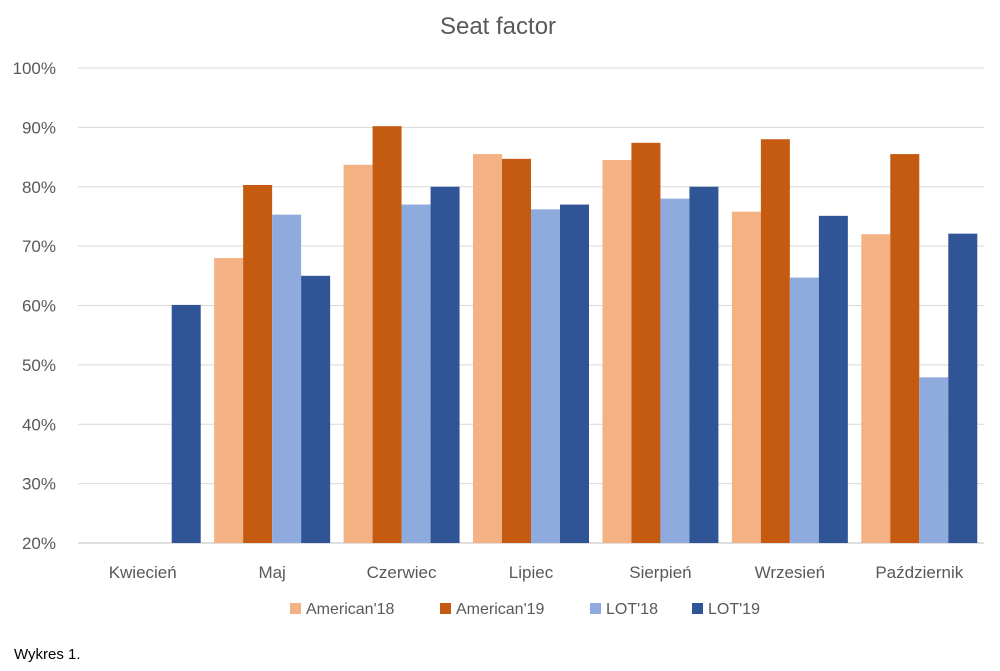 This screenshot has width=1000, height=671. Describe the element at coordinates (350, 609) in the screenshot. I see `legend-label: American'18` at that location.